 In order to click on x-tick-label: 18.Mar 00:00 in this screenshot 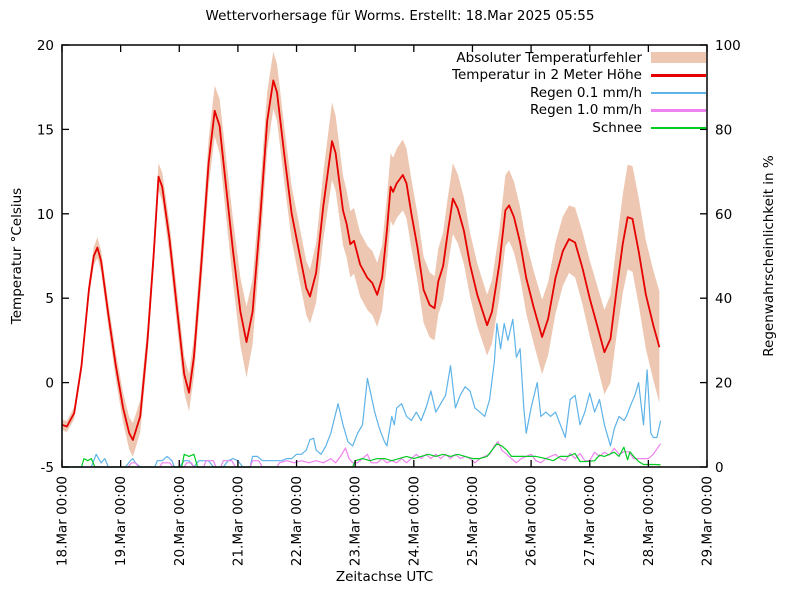, I will do `click(63, 521)`.